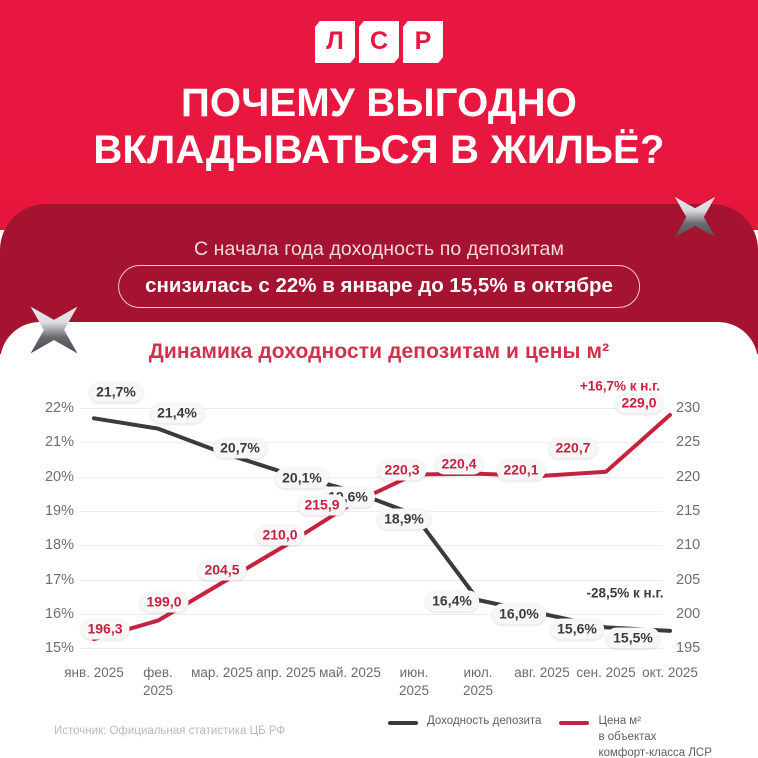 This screenshot has height=758, width=758. What do you see at coordinates (639, 403) in the screenshot?
I see `data-label-red: 229,0` at bounding box center [639, 403].